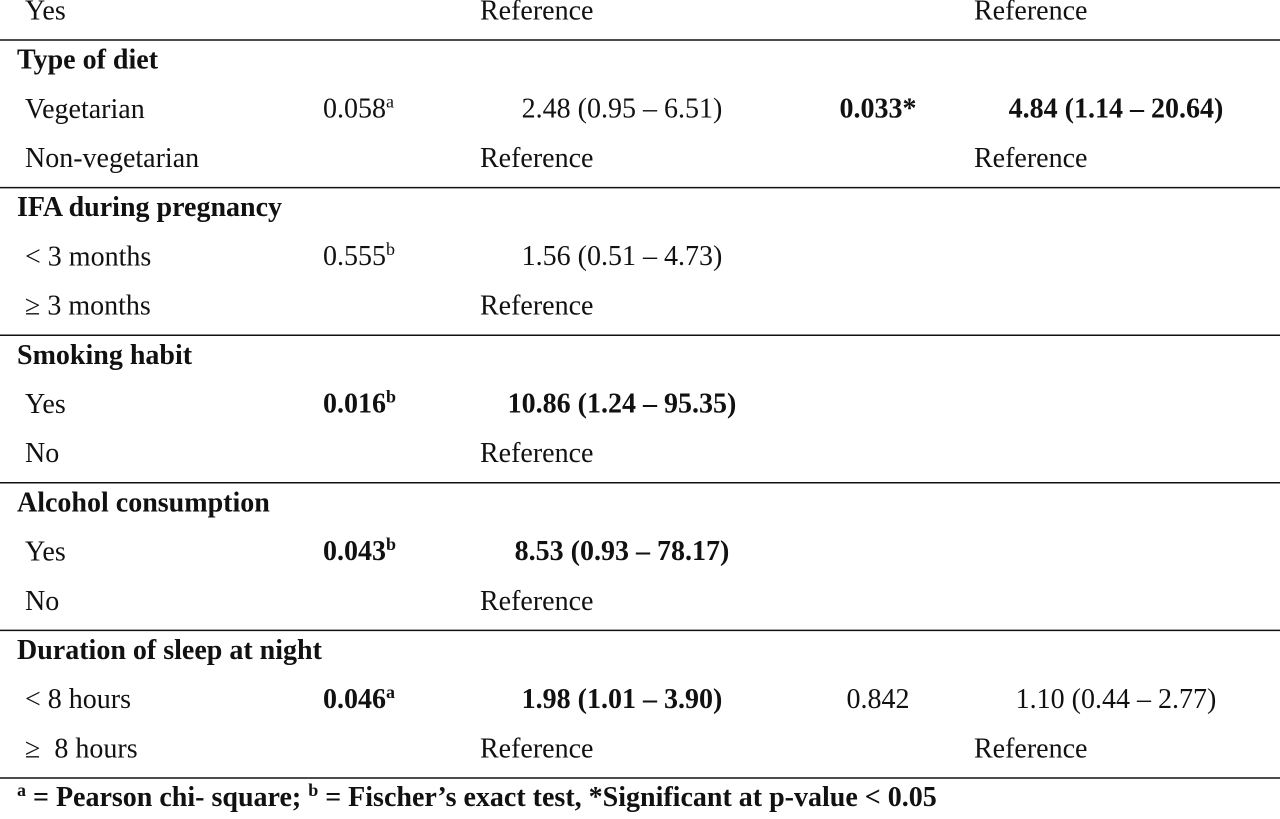 The width and height of the screenshot is (1280, 819). I want to click on p-value: 0.033*, so click(878, 109).